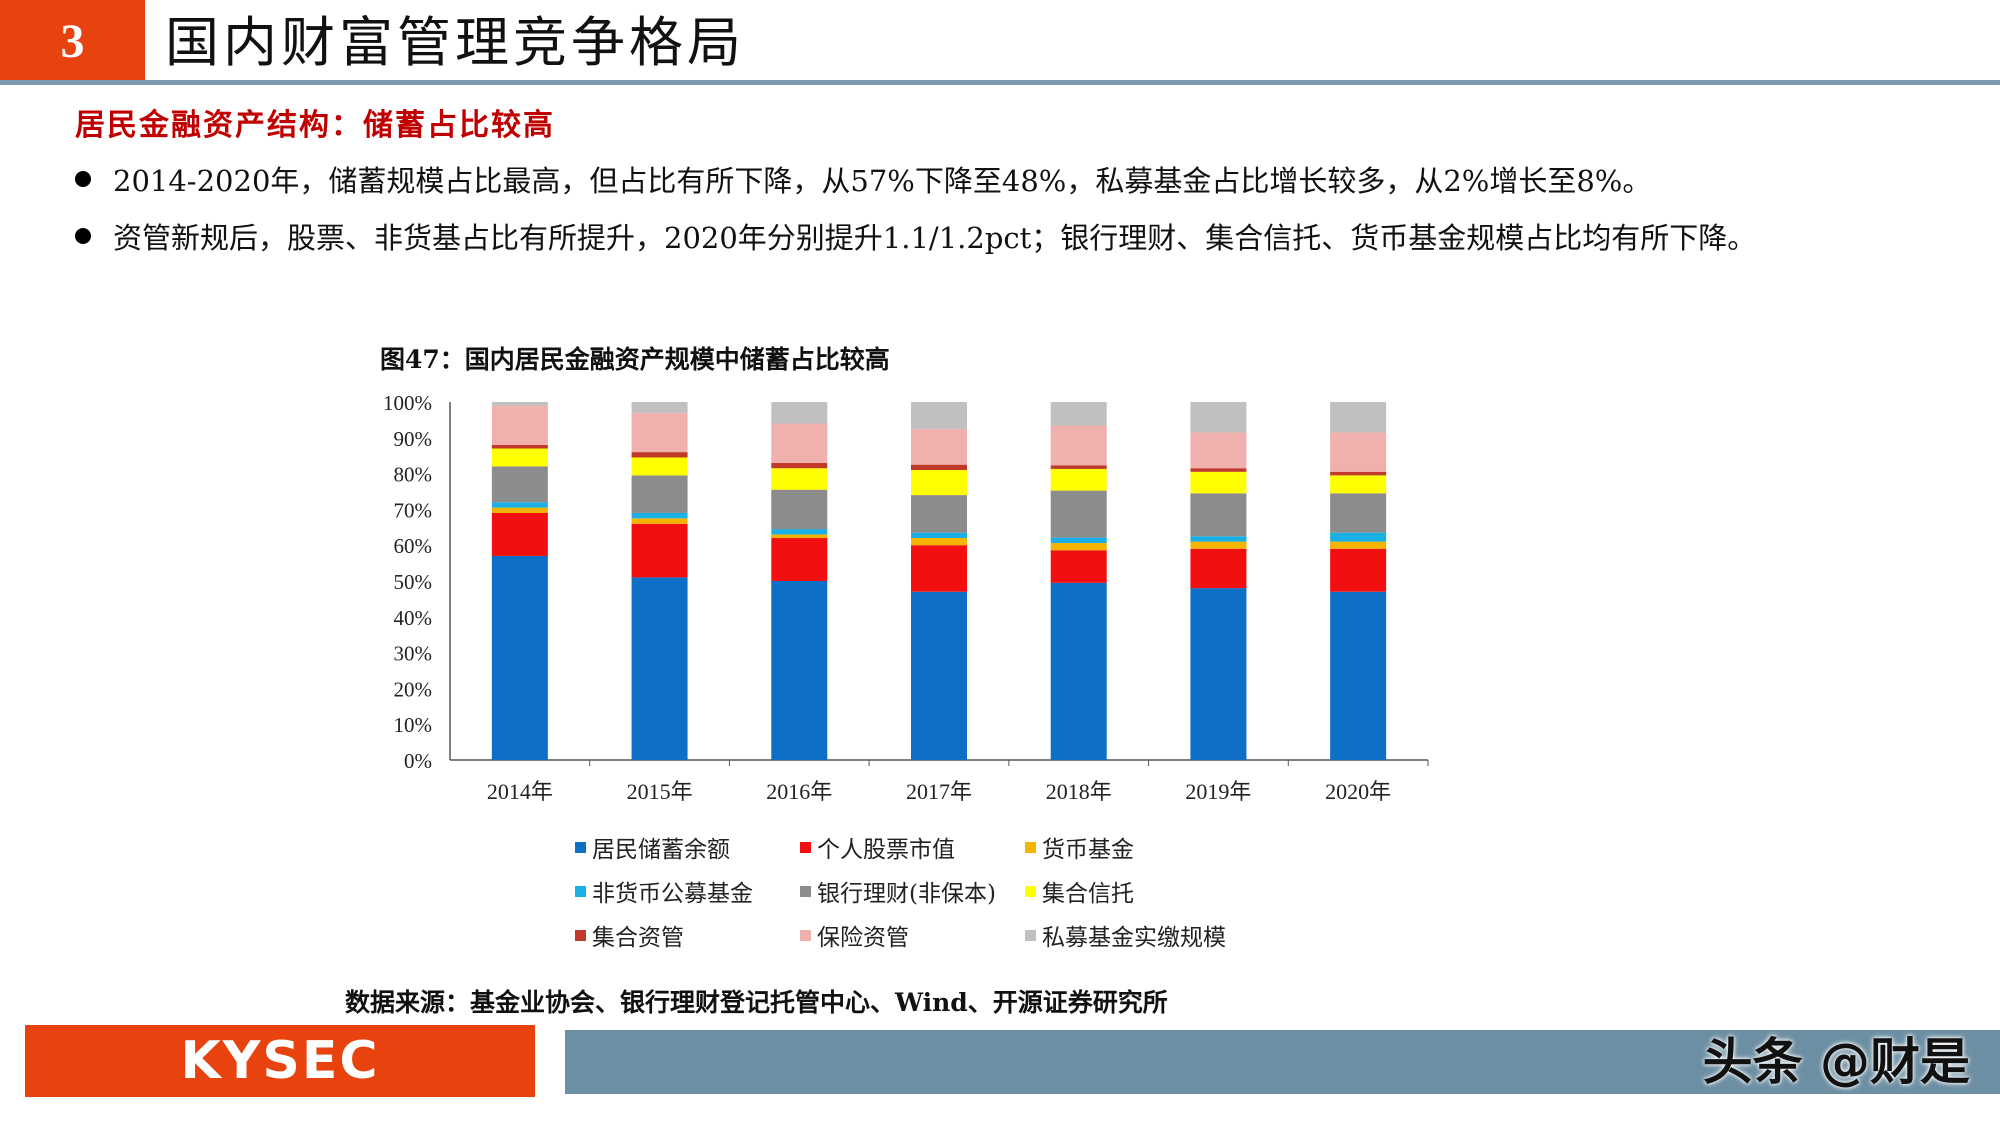  What do you see at coordinates (1358, 791) in the screenshot?
I see `x-tick-label: 2020年` at bounding box center [1358, 791].